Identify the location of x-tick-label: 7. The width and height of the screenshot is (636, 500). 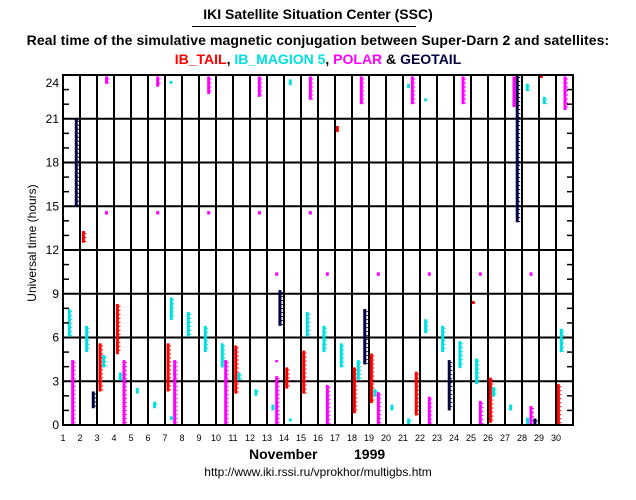
(164, 438).